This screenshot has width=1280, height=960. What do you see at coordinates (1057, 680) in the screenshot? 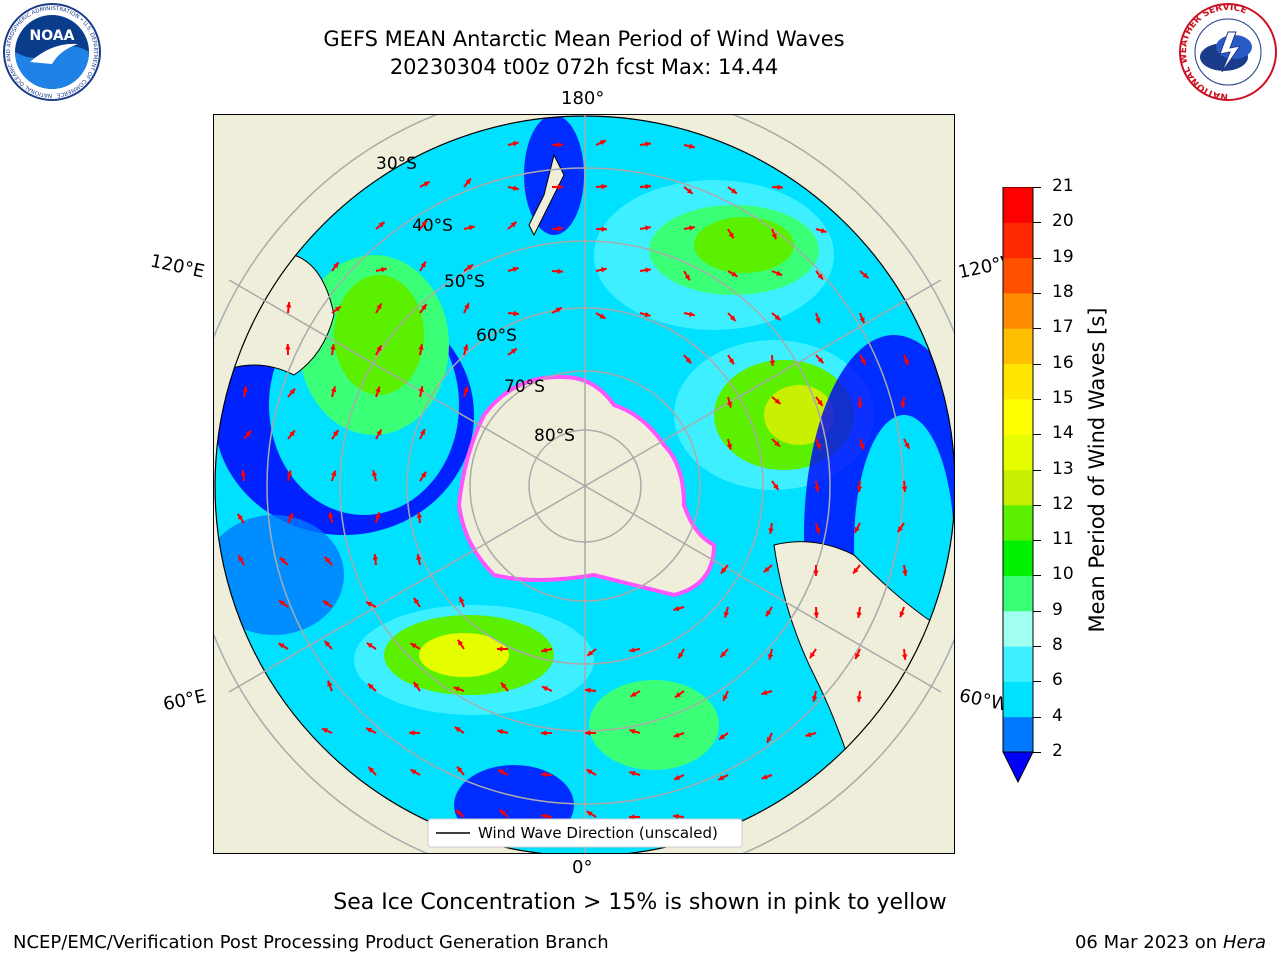
I see `colorbar-tick-label: 6` at bounding box center [1057, 680].